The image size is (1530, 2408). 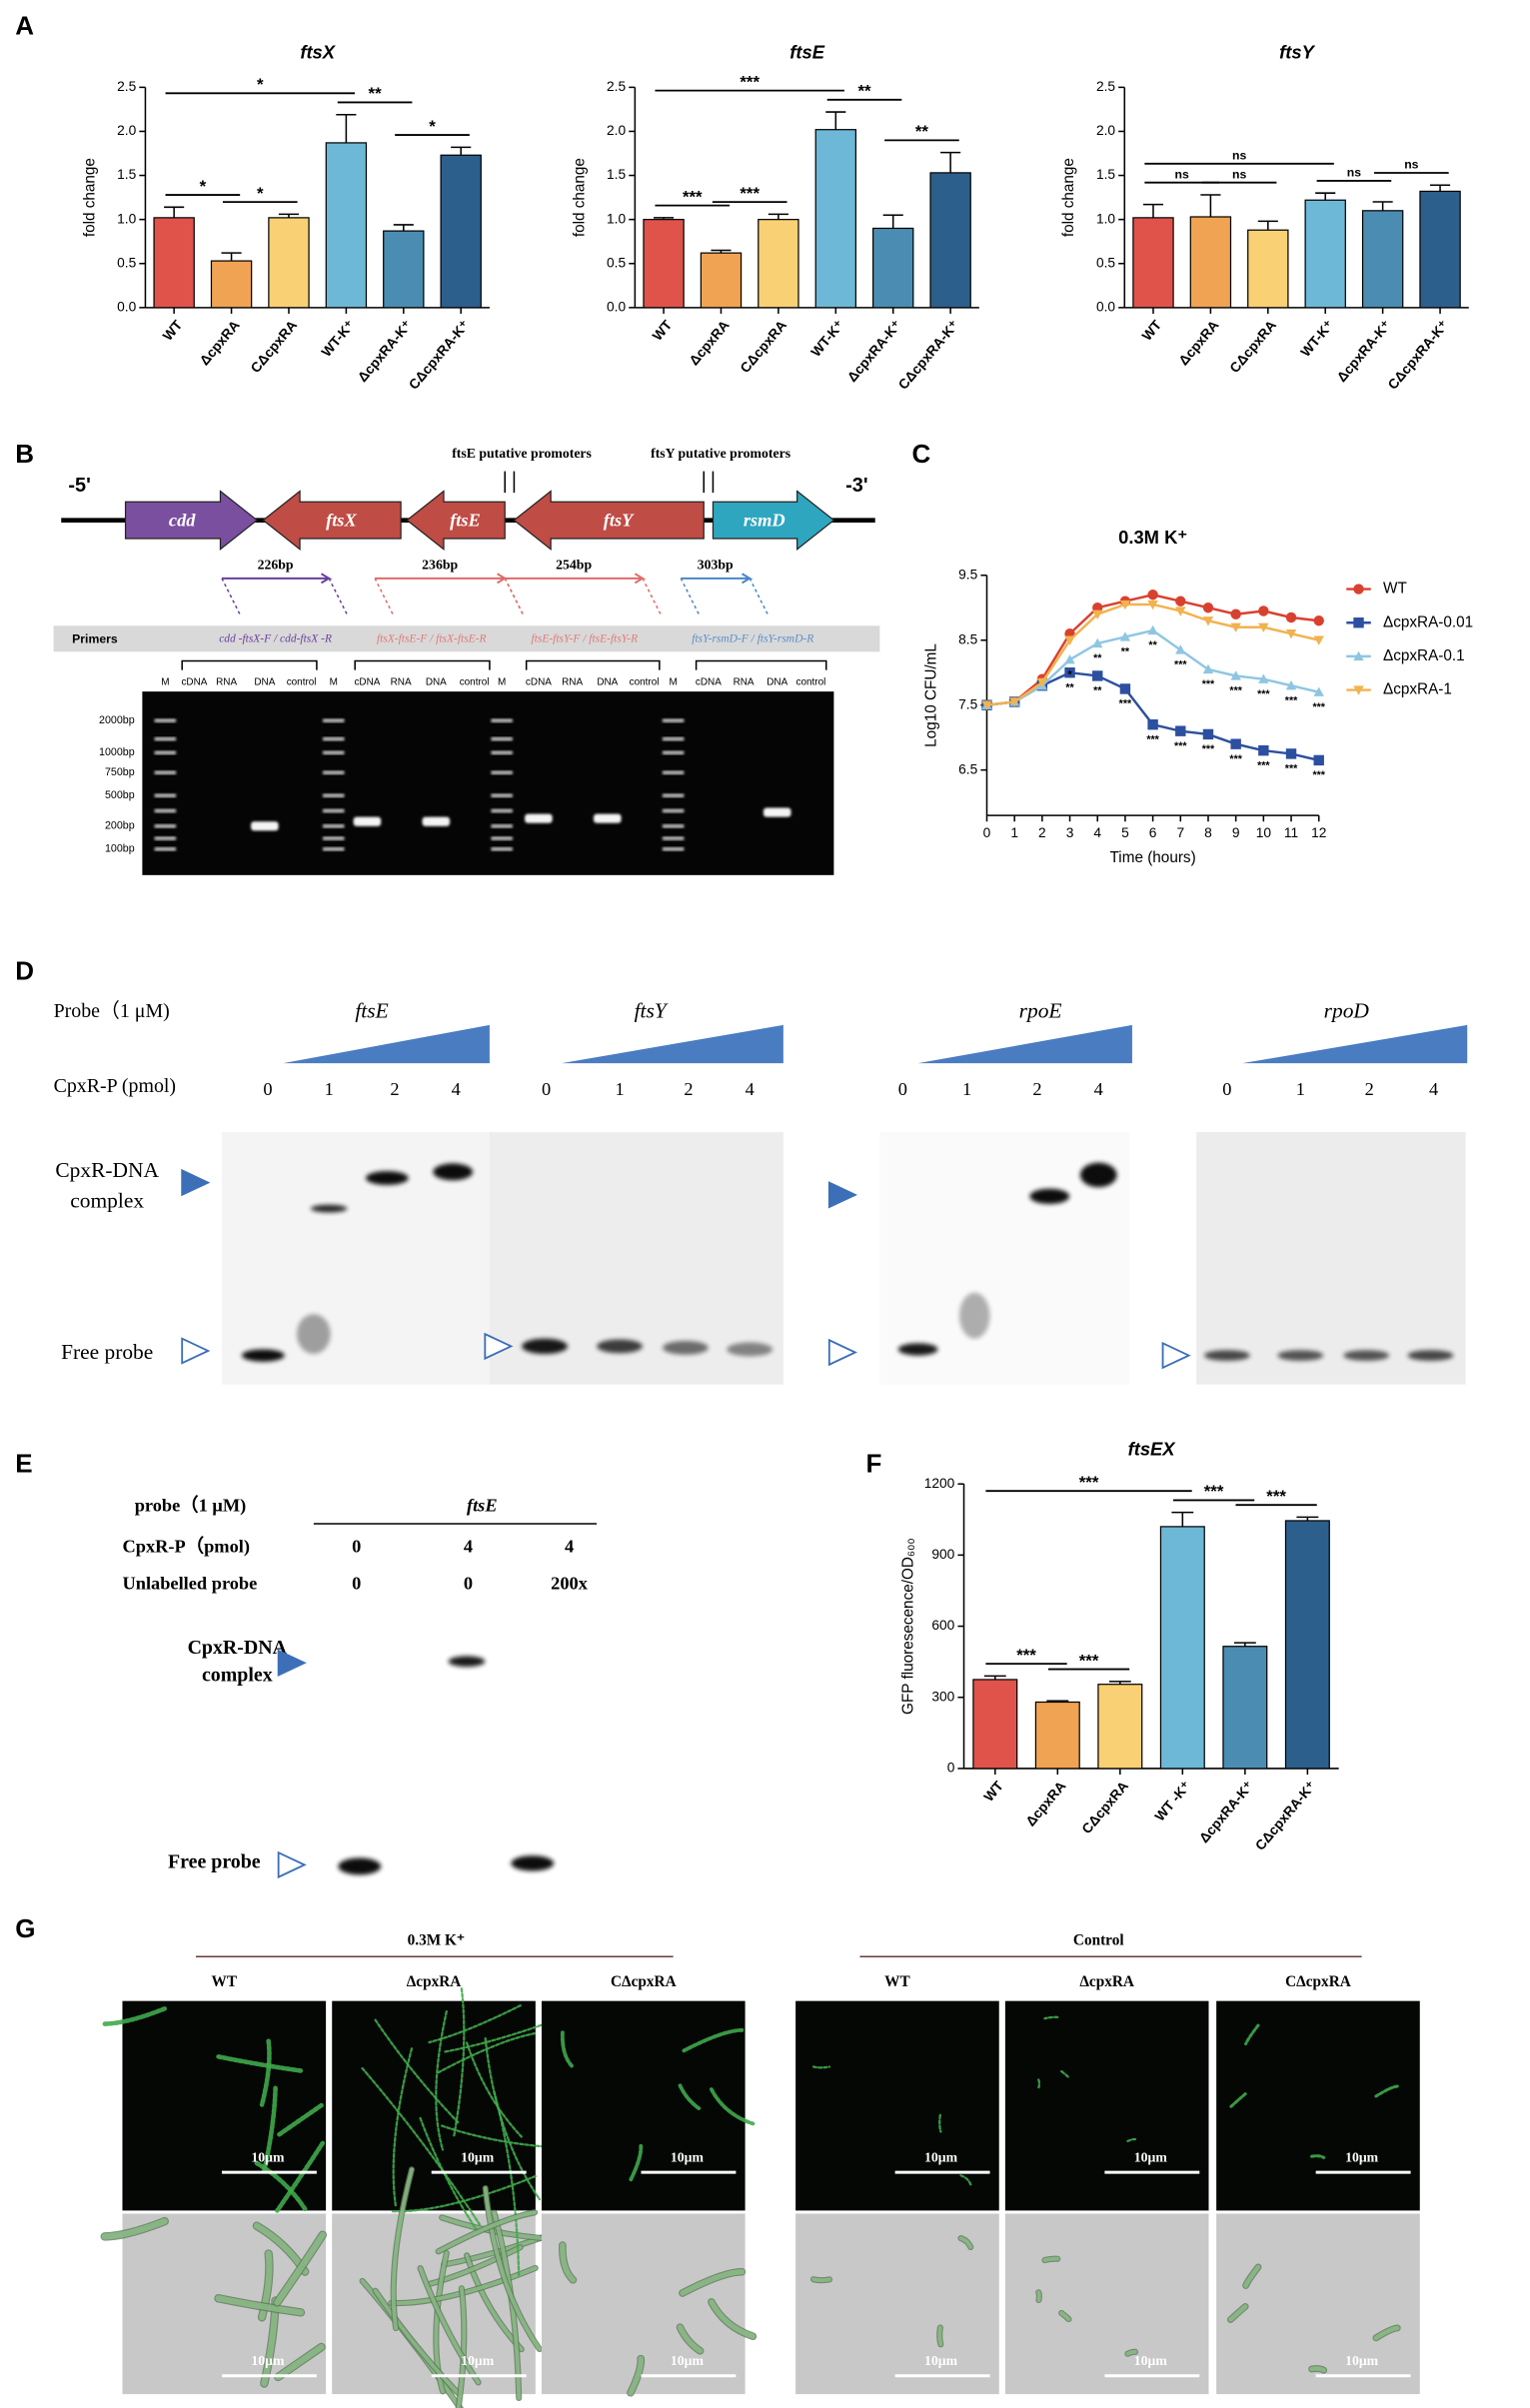 What do you see at coordinates (1424, 656) in the screenshot?
I see `legend-label: ΔcpxRA-0.1` at bounding box center [1424, 656].